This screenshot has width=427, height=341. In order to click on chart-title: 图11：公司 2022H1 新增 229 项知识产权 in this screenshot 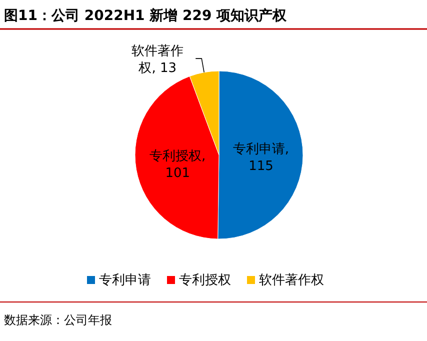, I will do `click(146, 15)`.